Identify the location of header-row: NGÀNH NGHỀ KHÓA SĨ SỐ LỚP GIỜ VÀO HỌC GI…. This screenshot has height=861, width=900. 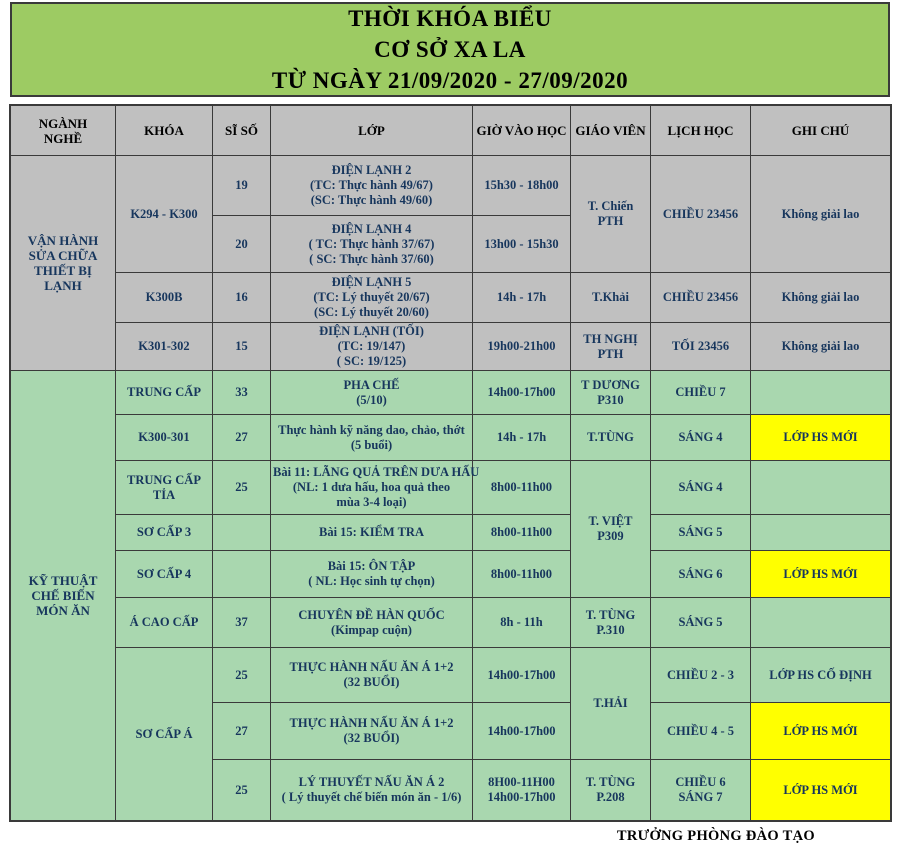
(450, 130).